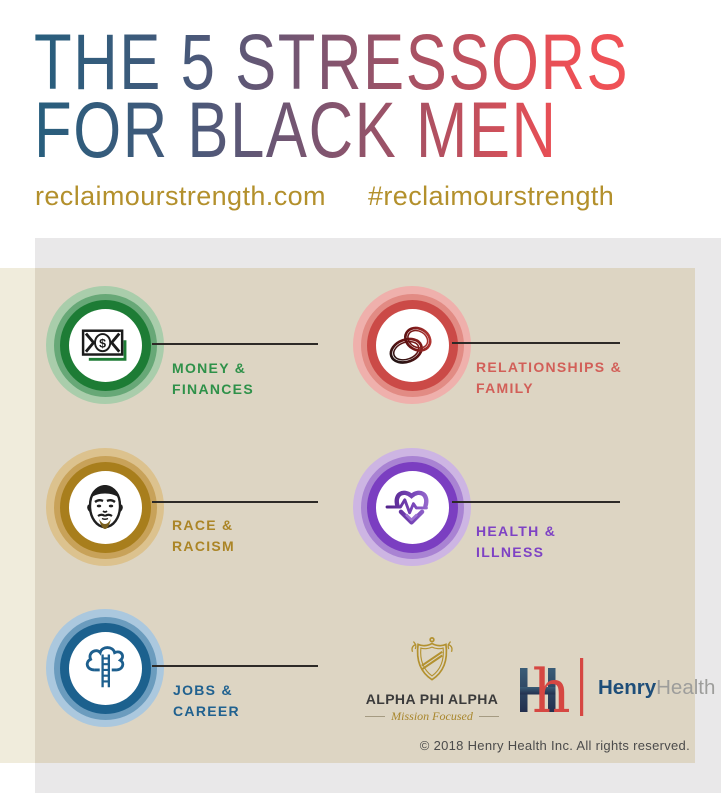 The width and height of the screenshot is (721, 793). Describe the element at coordinates (204, 546) in the screenshot. I see `label-line-2: RACISM` at that location.